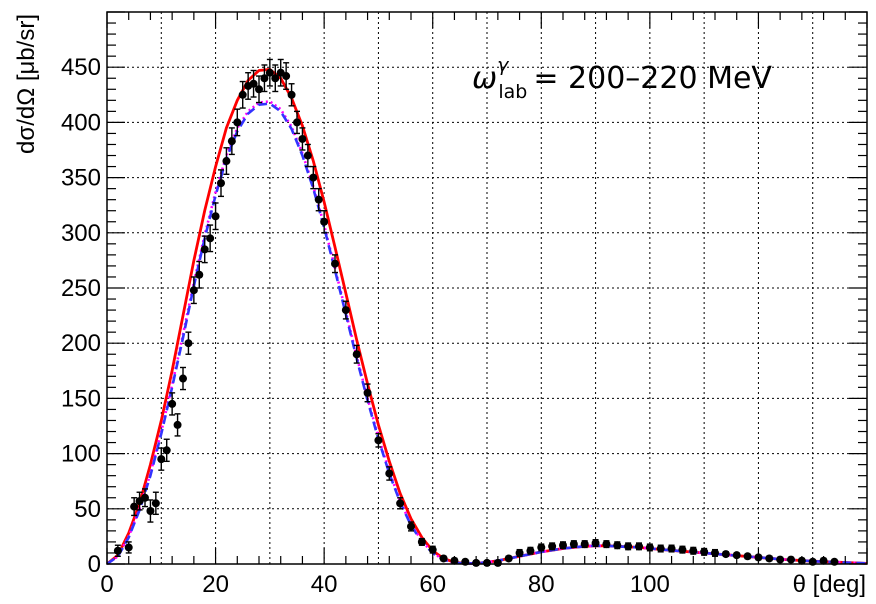  What do you see at coordinates (324, 584) in the screenshot?
I see `x-tick-label: 40` at bounding box center [324, 584].